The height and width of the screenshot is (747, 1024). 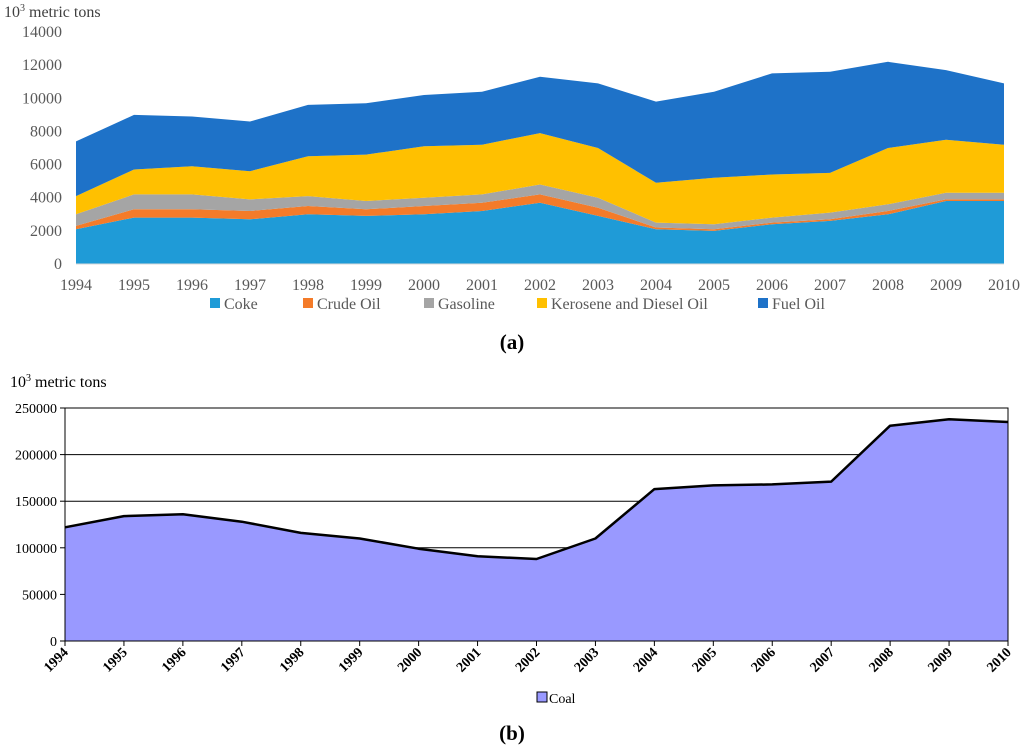 What do you see at coordinates (36, 456) in the screenshot?
I see `chart-b-y-tick-label: 200000` at bounding box center [36, 456].